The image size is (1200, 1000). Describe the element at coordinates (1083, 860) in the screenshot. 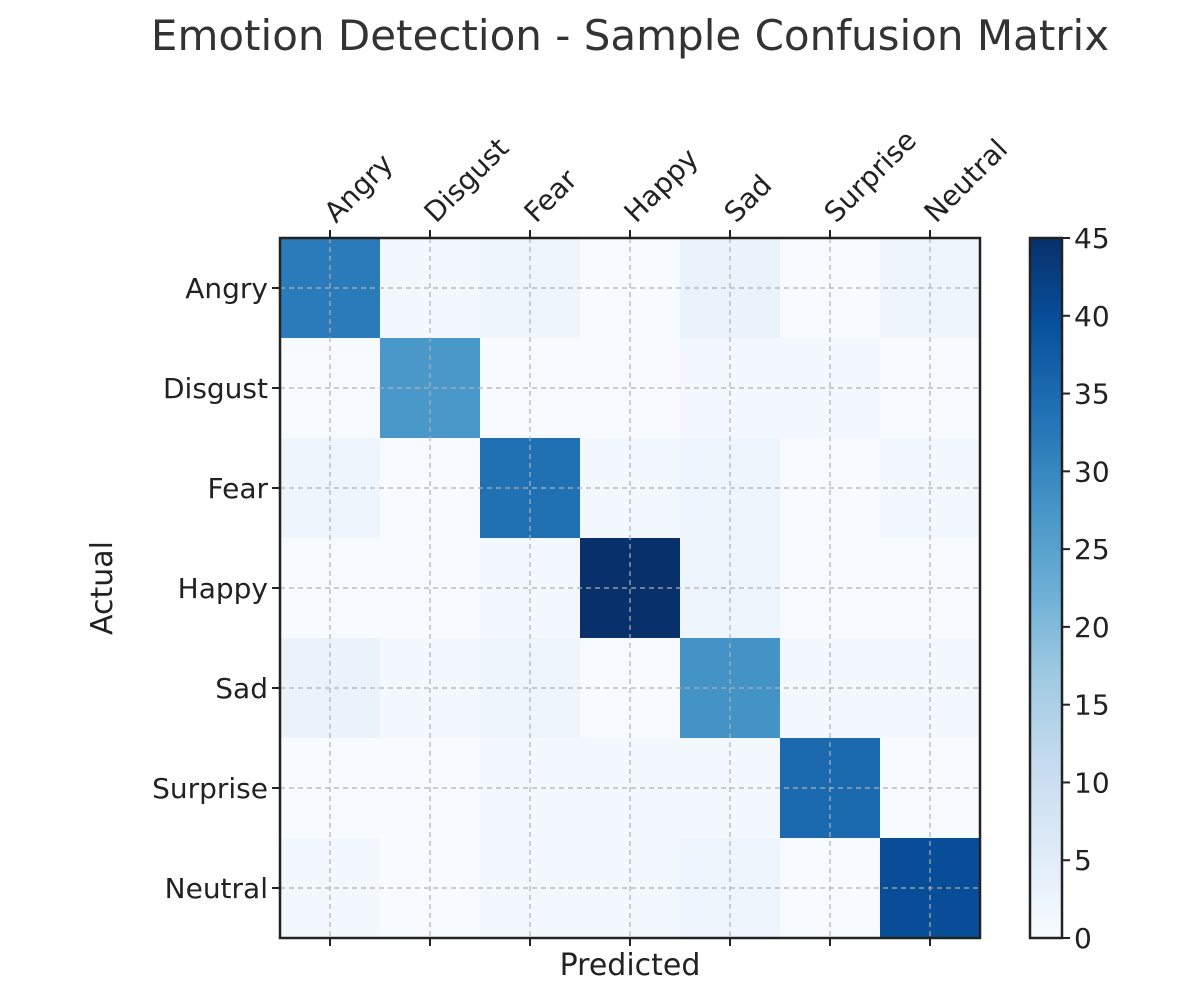

I see `colorbar-tick-label: 5` at that location.